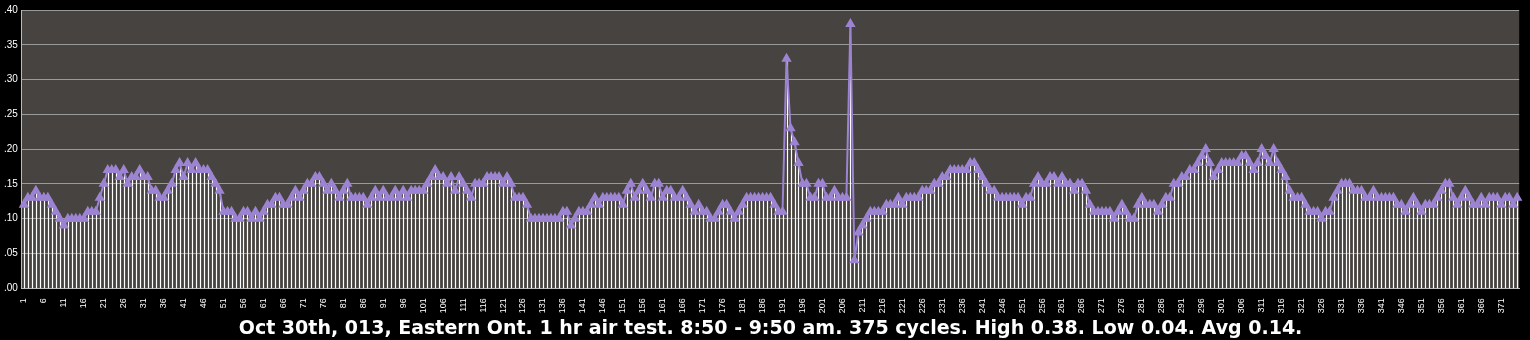 The image size is (1530, 340). I want to click on x-tick-label: 206, so click(841, 306).